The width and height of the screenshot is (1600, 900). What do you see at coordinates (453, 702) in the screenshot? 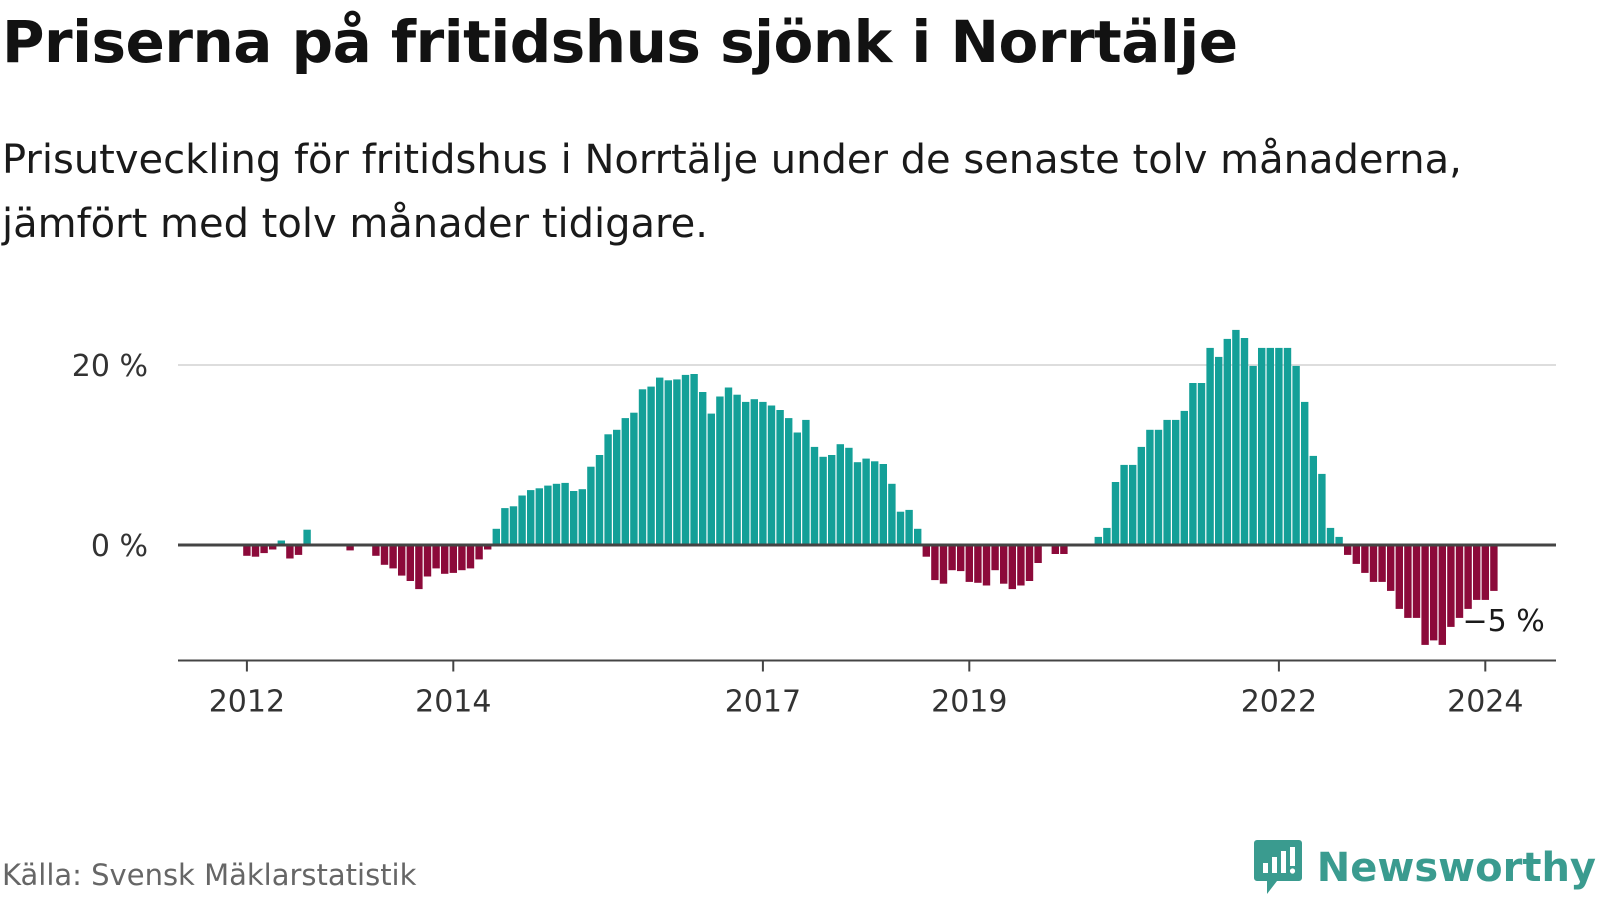
I see `x-tick-label: 2014` at bounding box center [453, 702].